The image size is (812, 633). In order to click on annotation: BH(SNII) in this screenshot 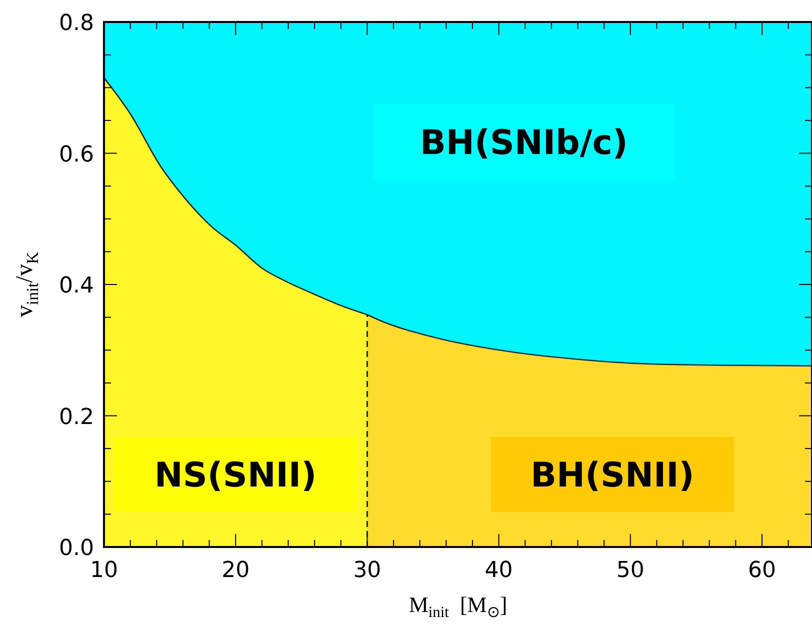, I will do `click(612, 476)`.